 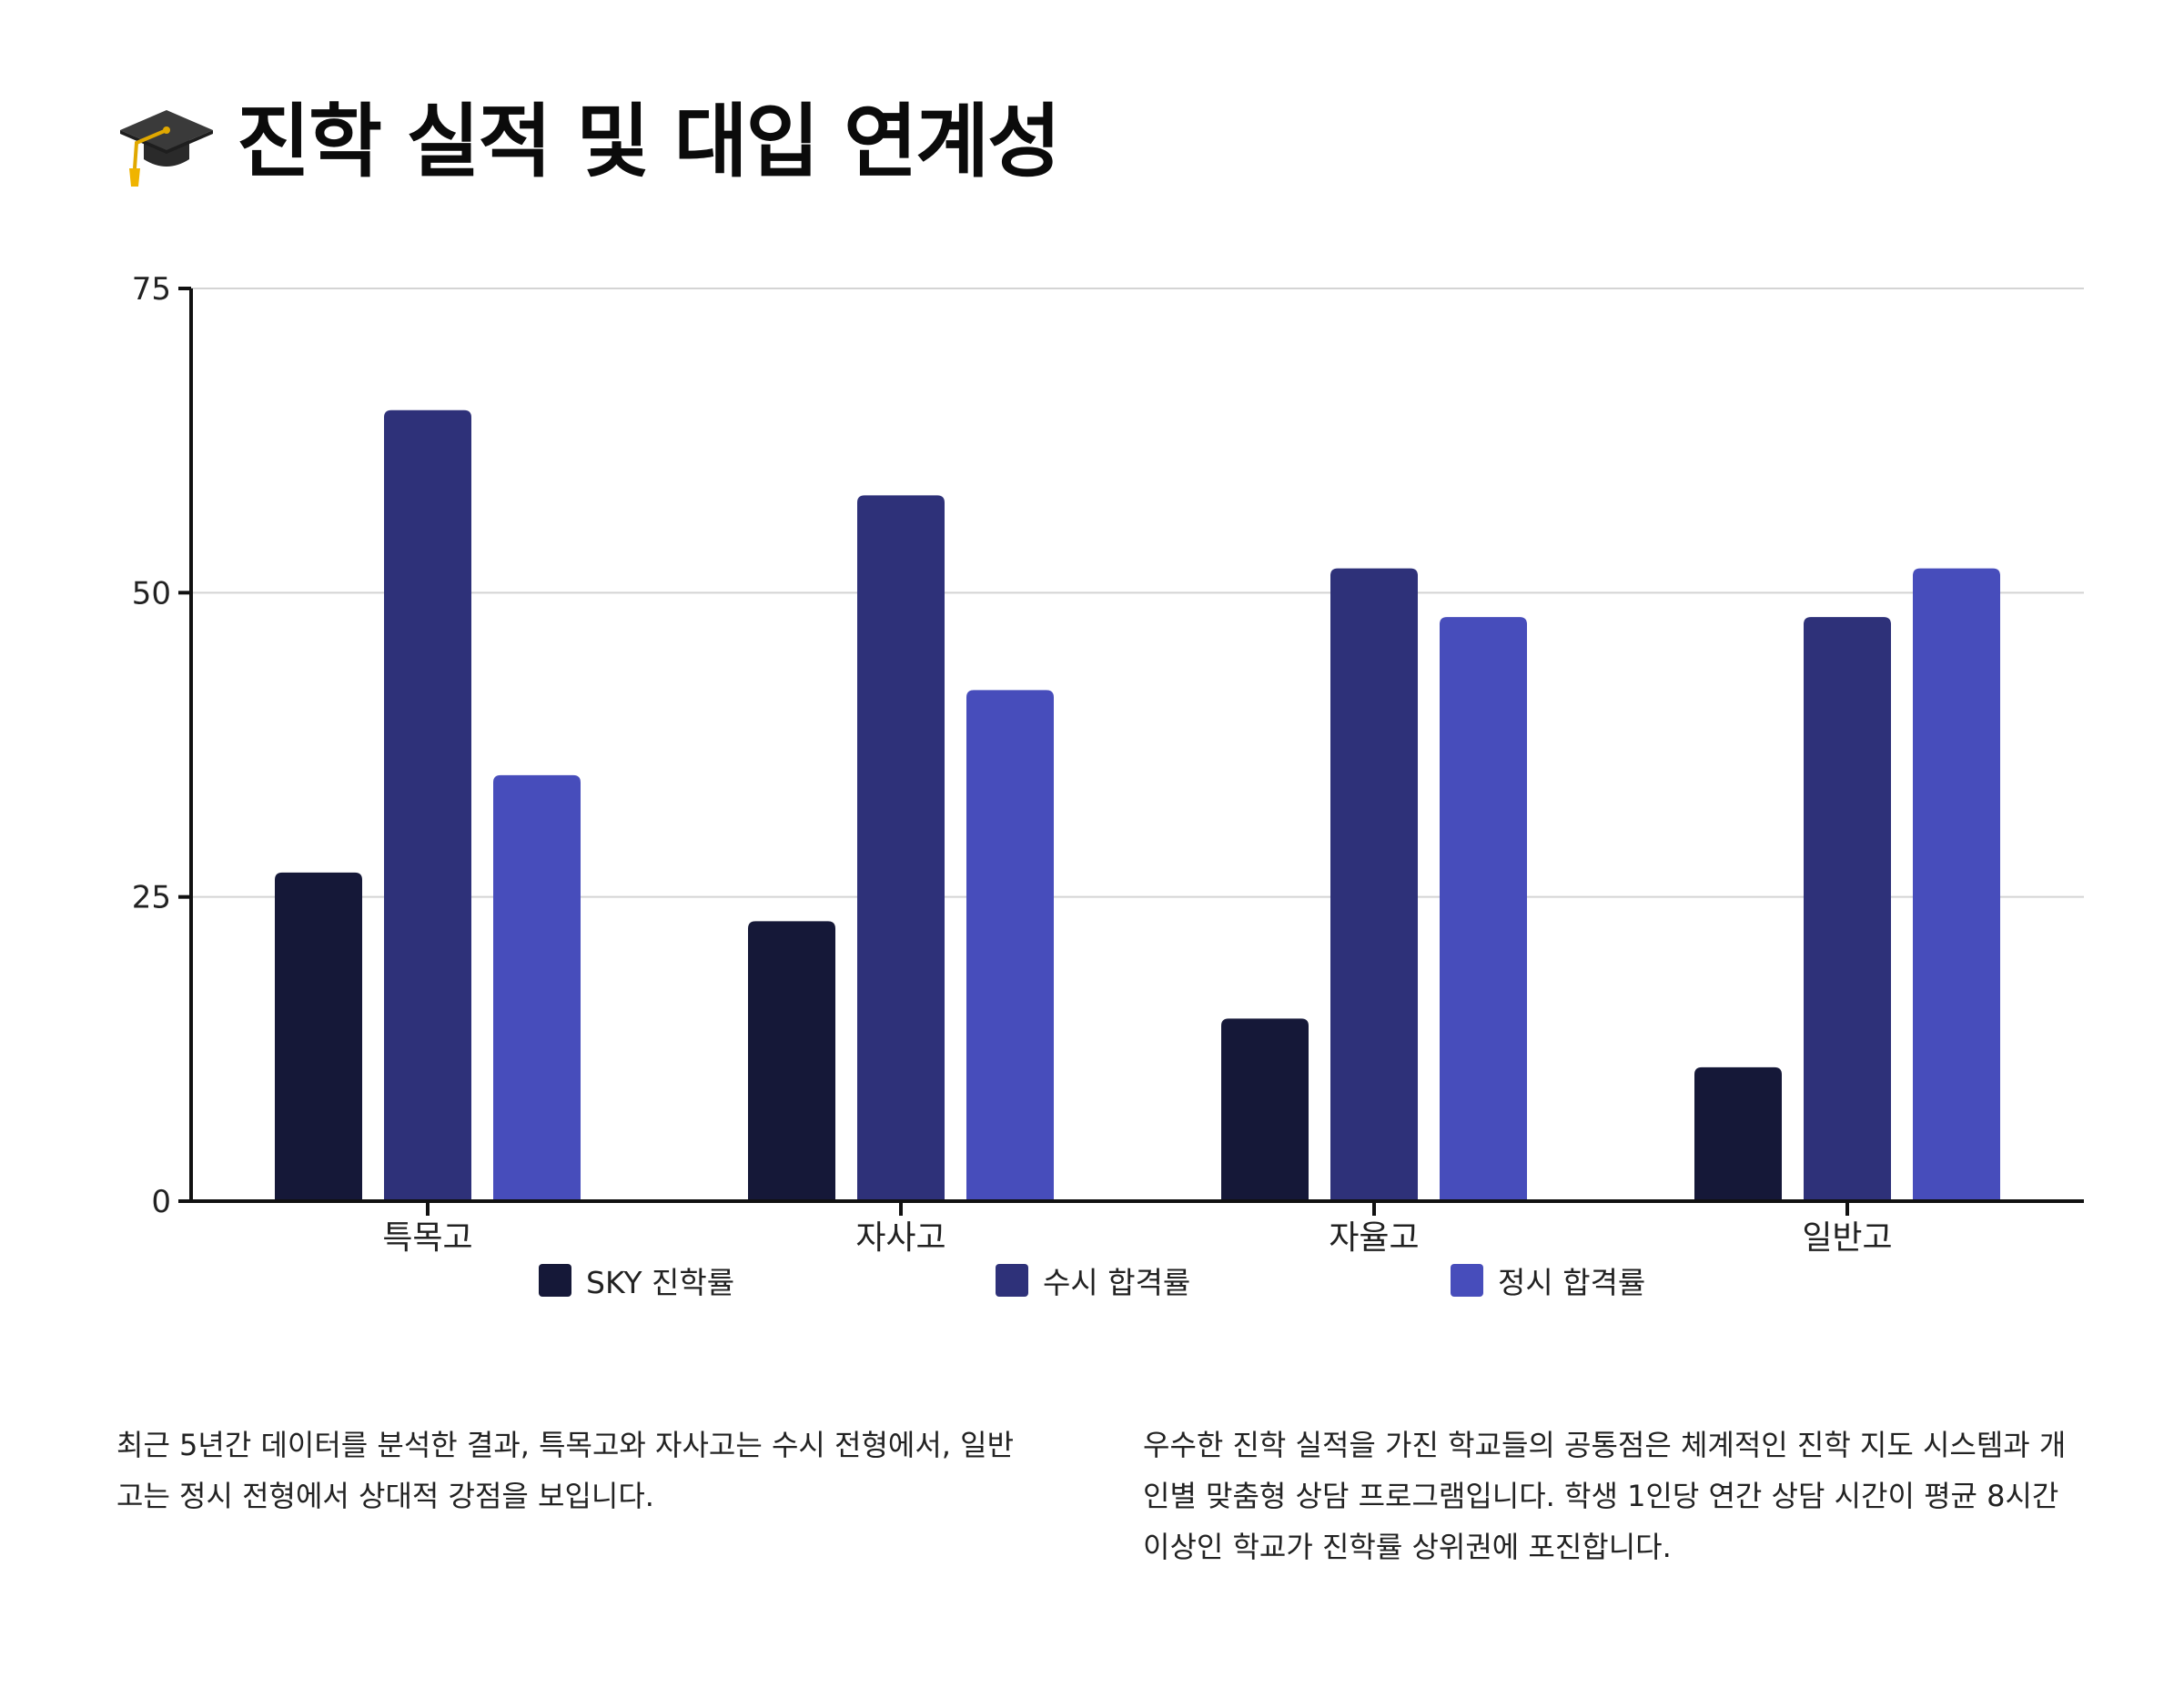 What do you see at coordinates (152, 289) in the screenshot?
I see `y-tick-label: 75` at bounding box center [152, 289].